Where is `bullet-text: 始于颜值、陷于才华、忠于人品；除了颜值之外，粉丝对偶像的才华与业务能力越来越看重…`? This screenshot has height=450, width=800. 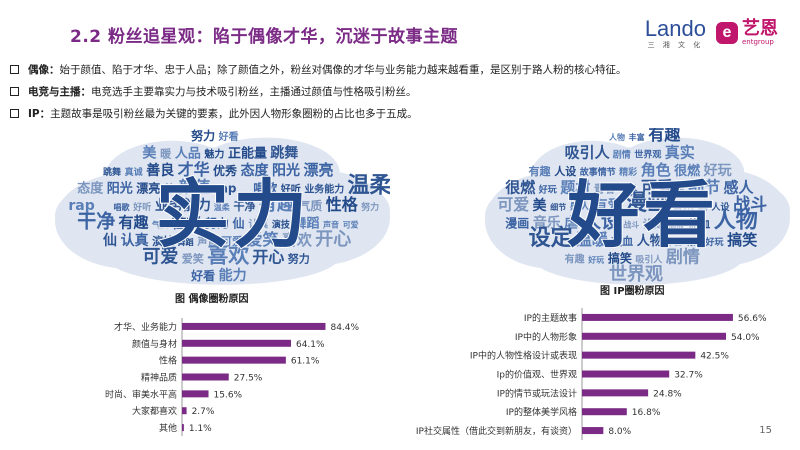 bullet-text: 始于颜值、陷于才华、忠于人品；除了颜值之外，粉丝对偶像的才华与业务能力越来越看重… is located at coordinates (343, 70).